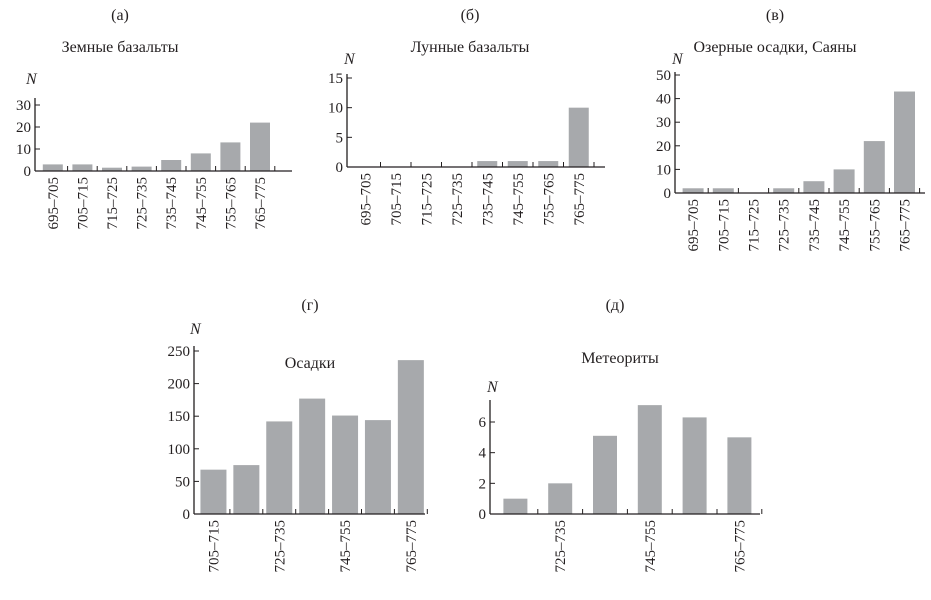 This screenshot has width=931, height=600. What do you see at coordinates (621, 435) in the screenshot?
I see `panel-4: (д) Метеориты N 0 2 4 6 725–735 745–755 765–775` at bounding box center [621, 435].